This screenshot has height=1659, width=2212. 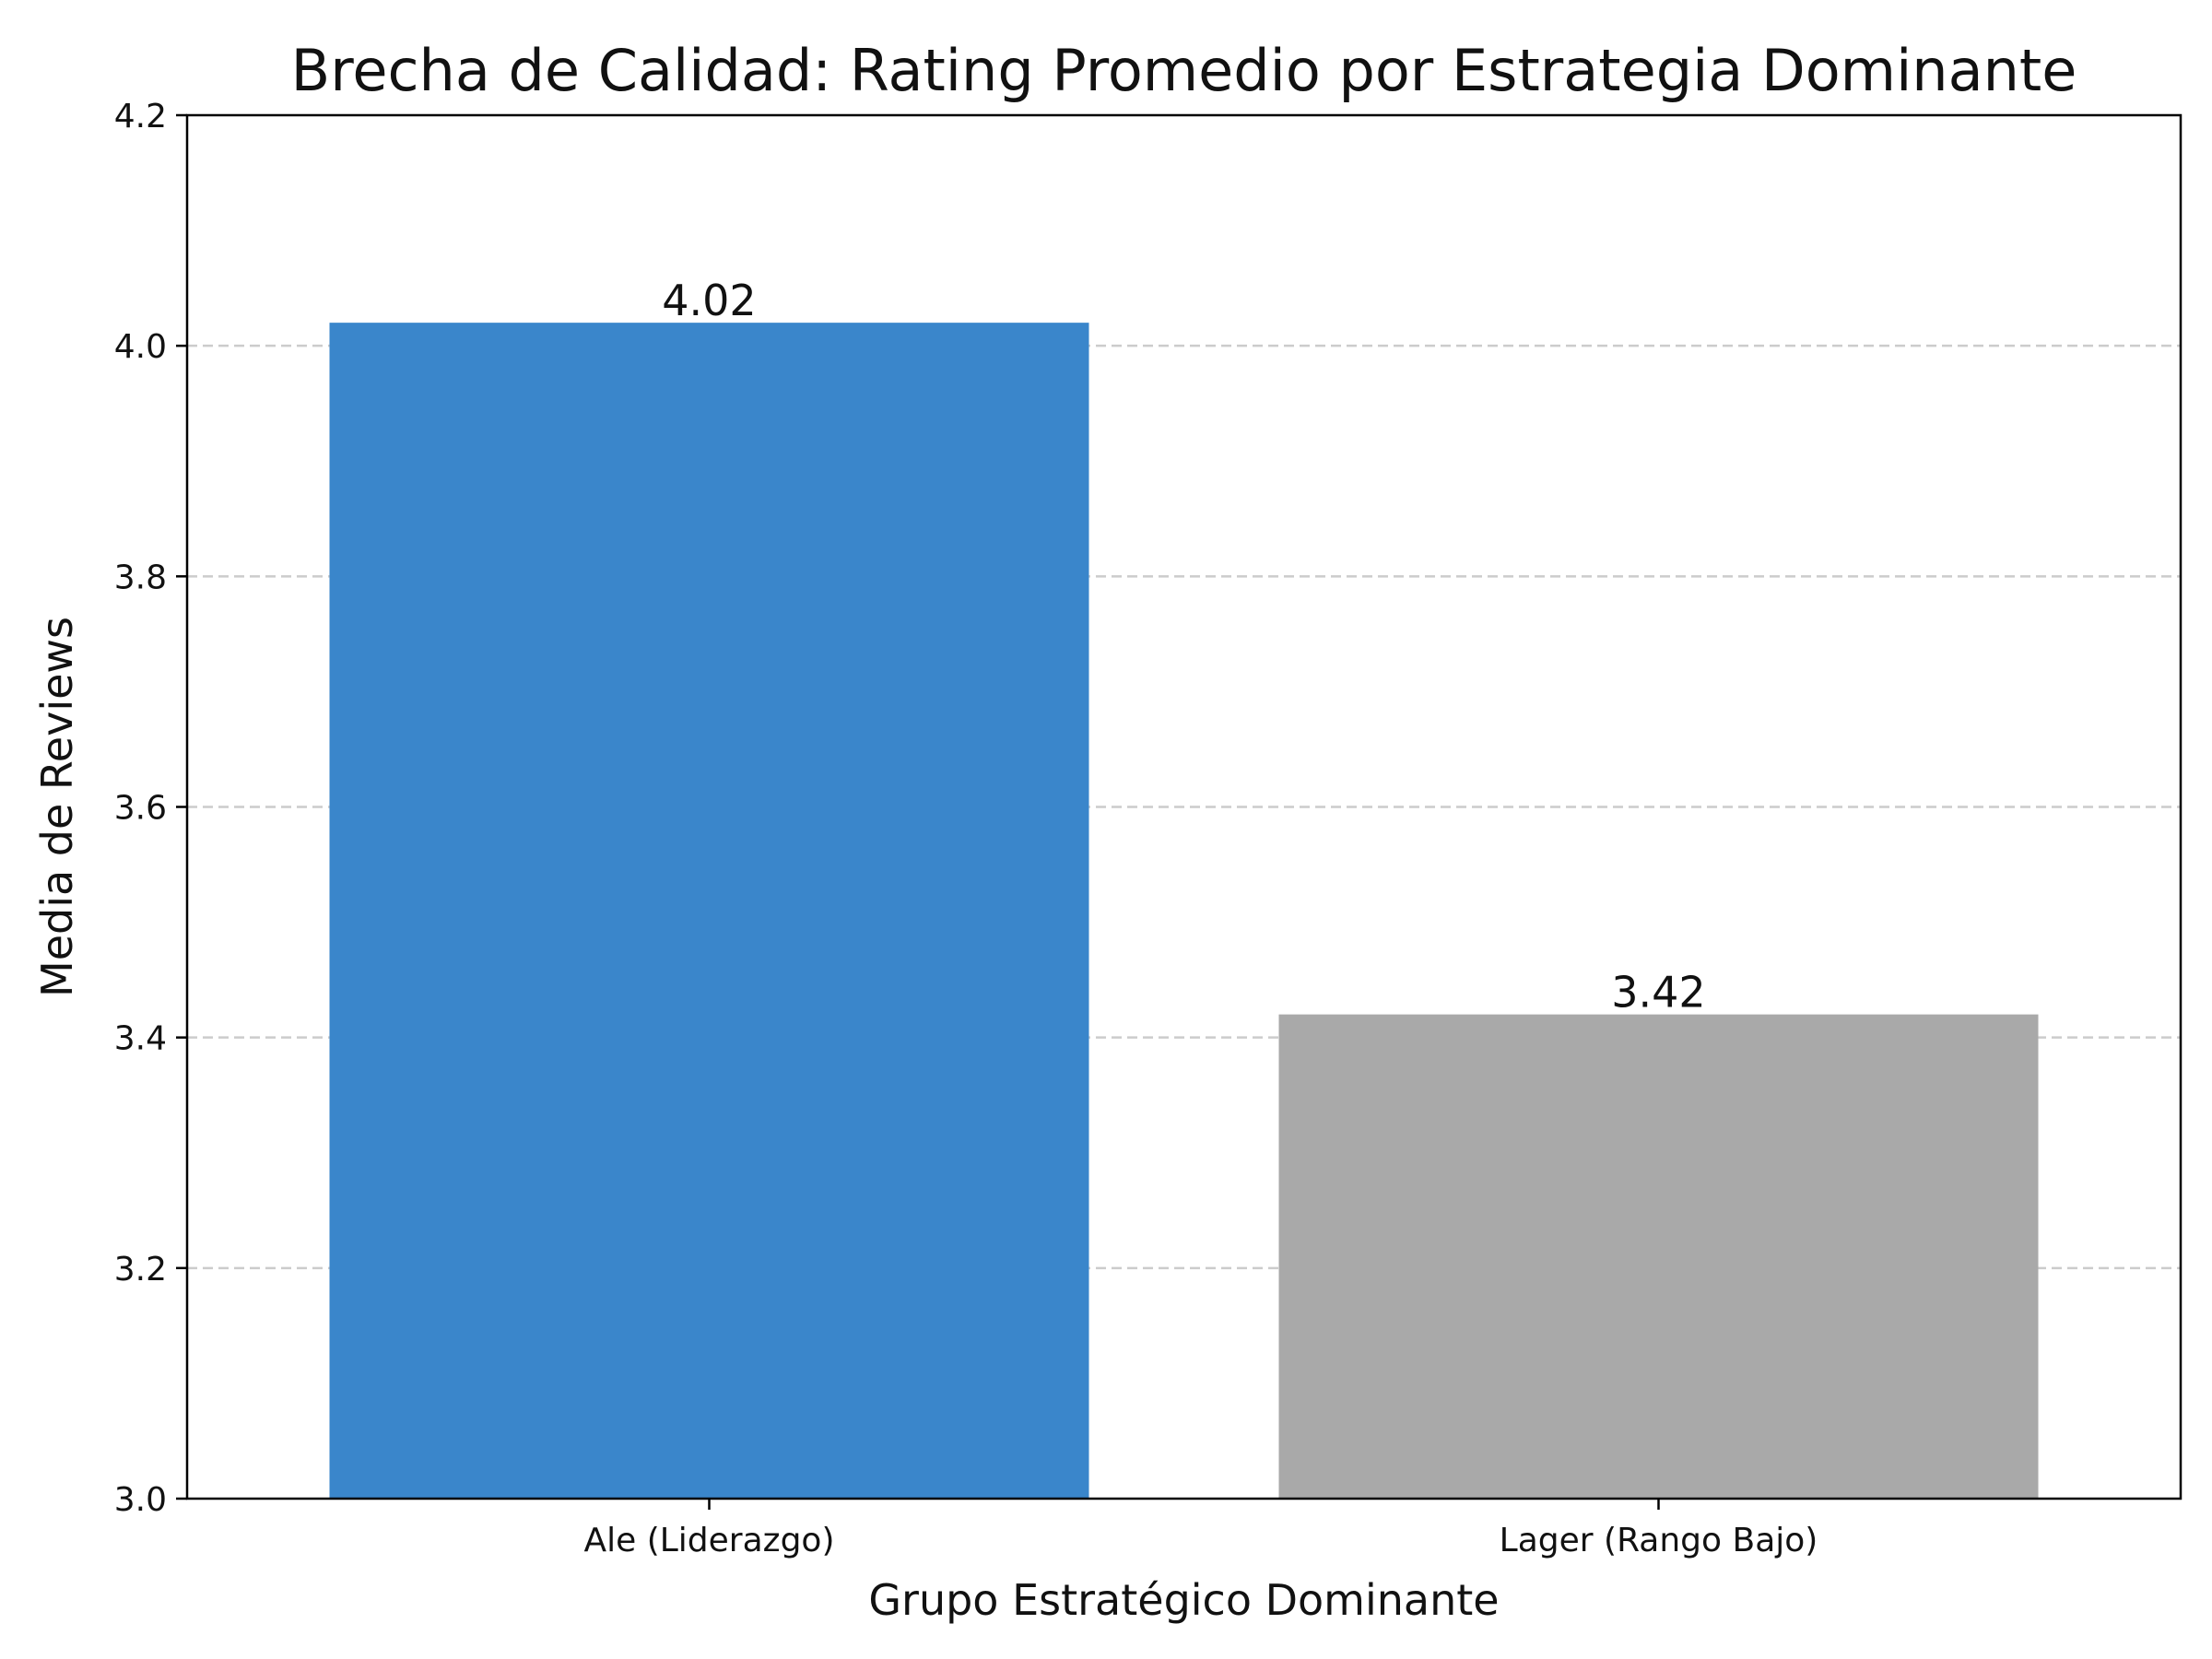 I want to click on y-tick-label: 4.2, so click(x=140, y=116).